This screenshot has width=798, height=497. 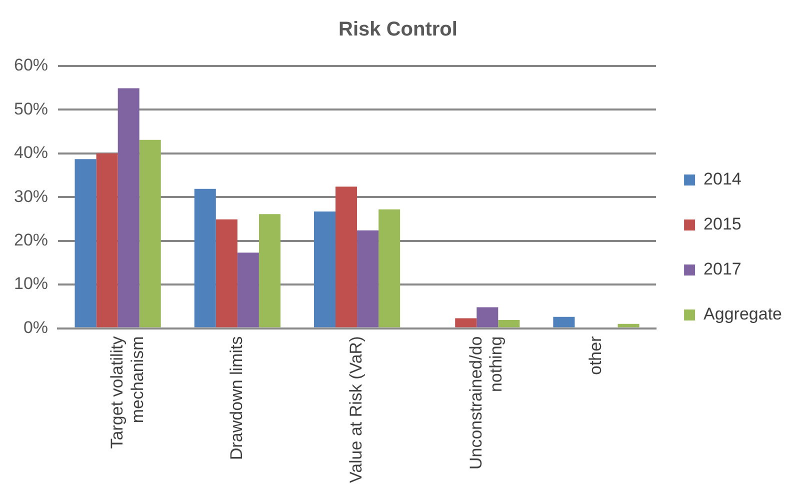 What do you see at coordinates (398, 29) in the screenshot?
I see `chart-title: Risk Control` at bounding box center [398, 29].